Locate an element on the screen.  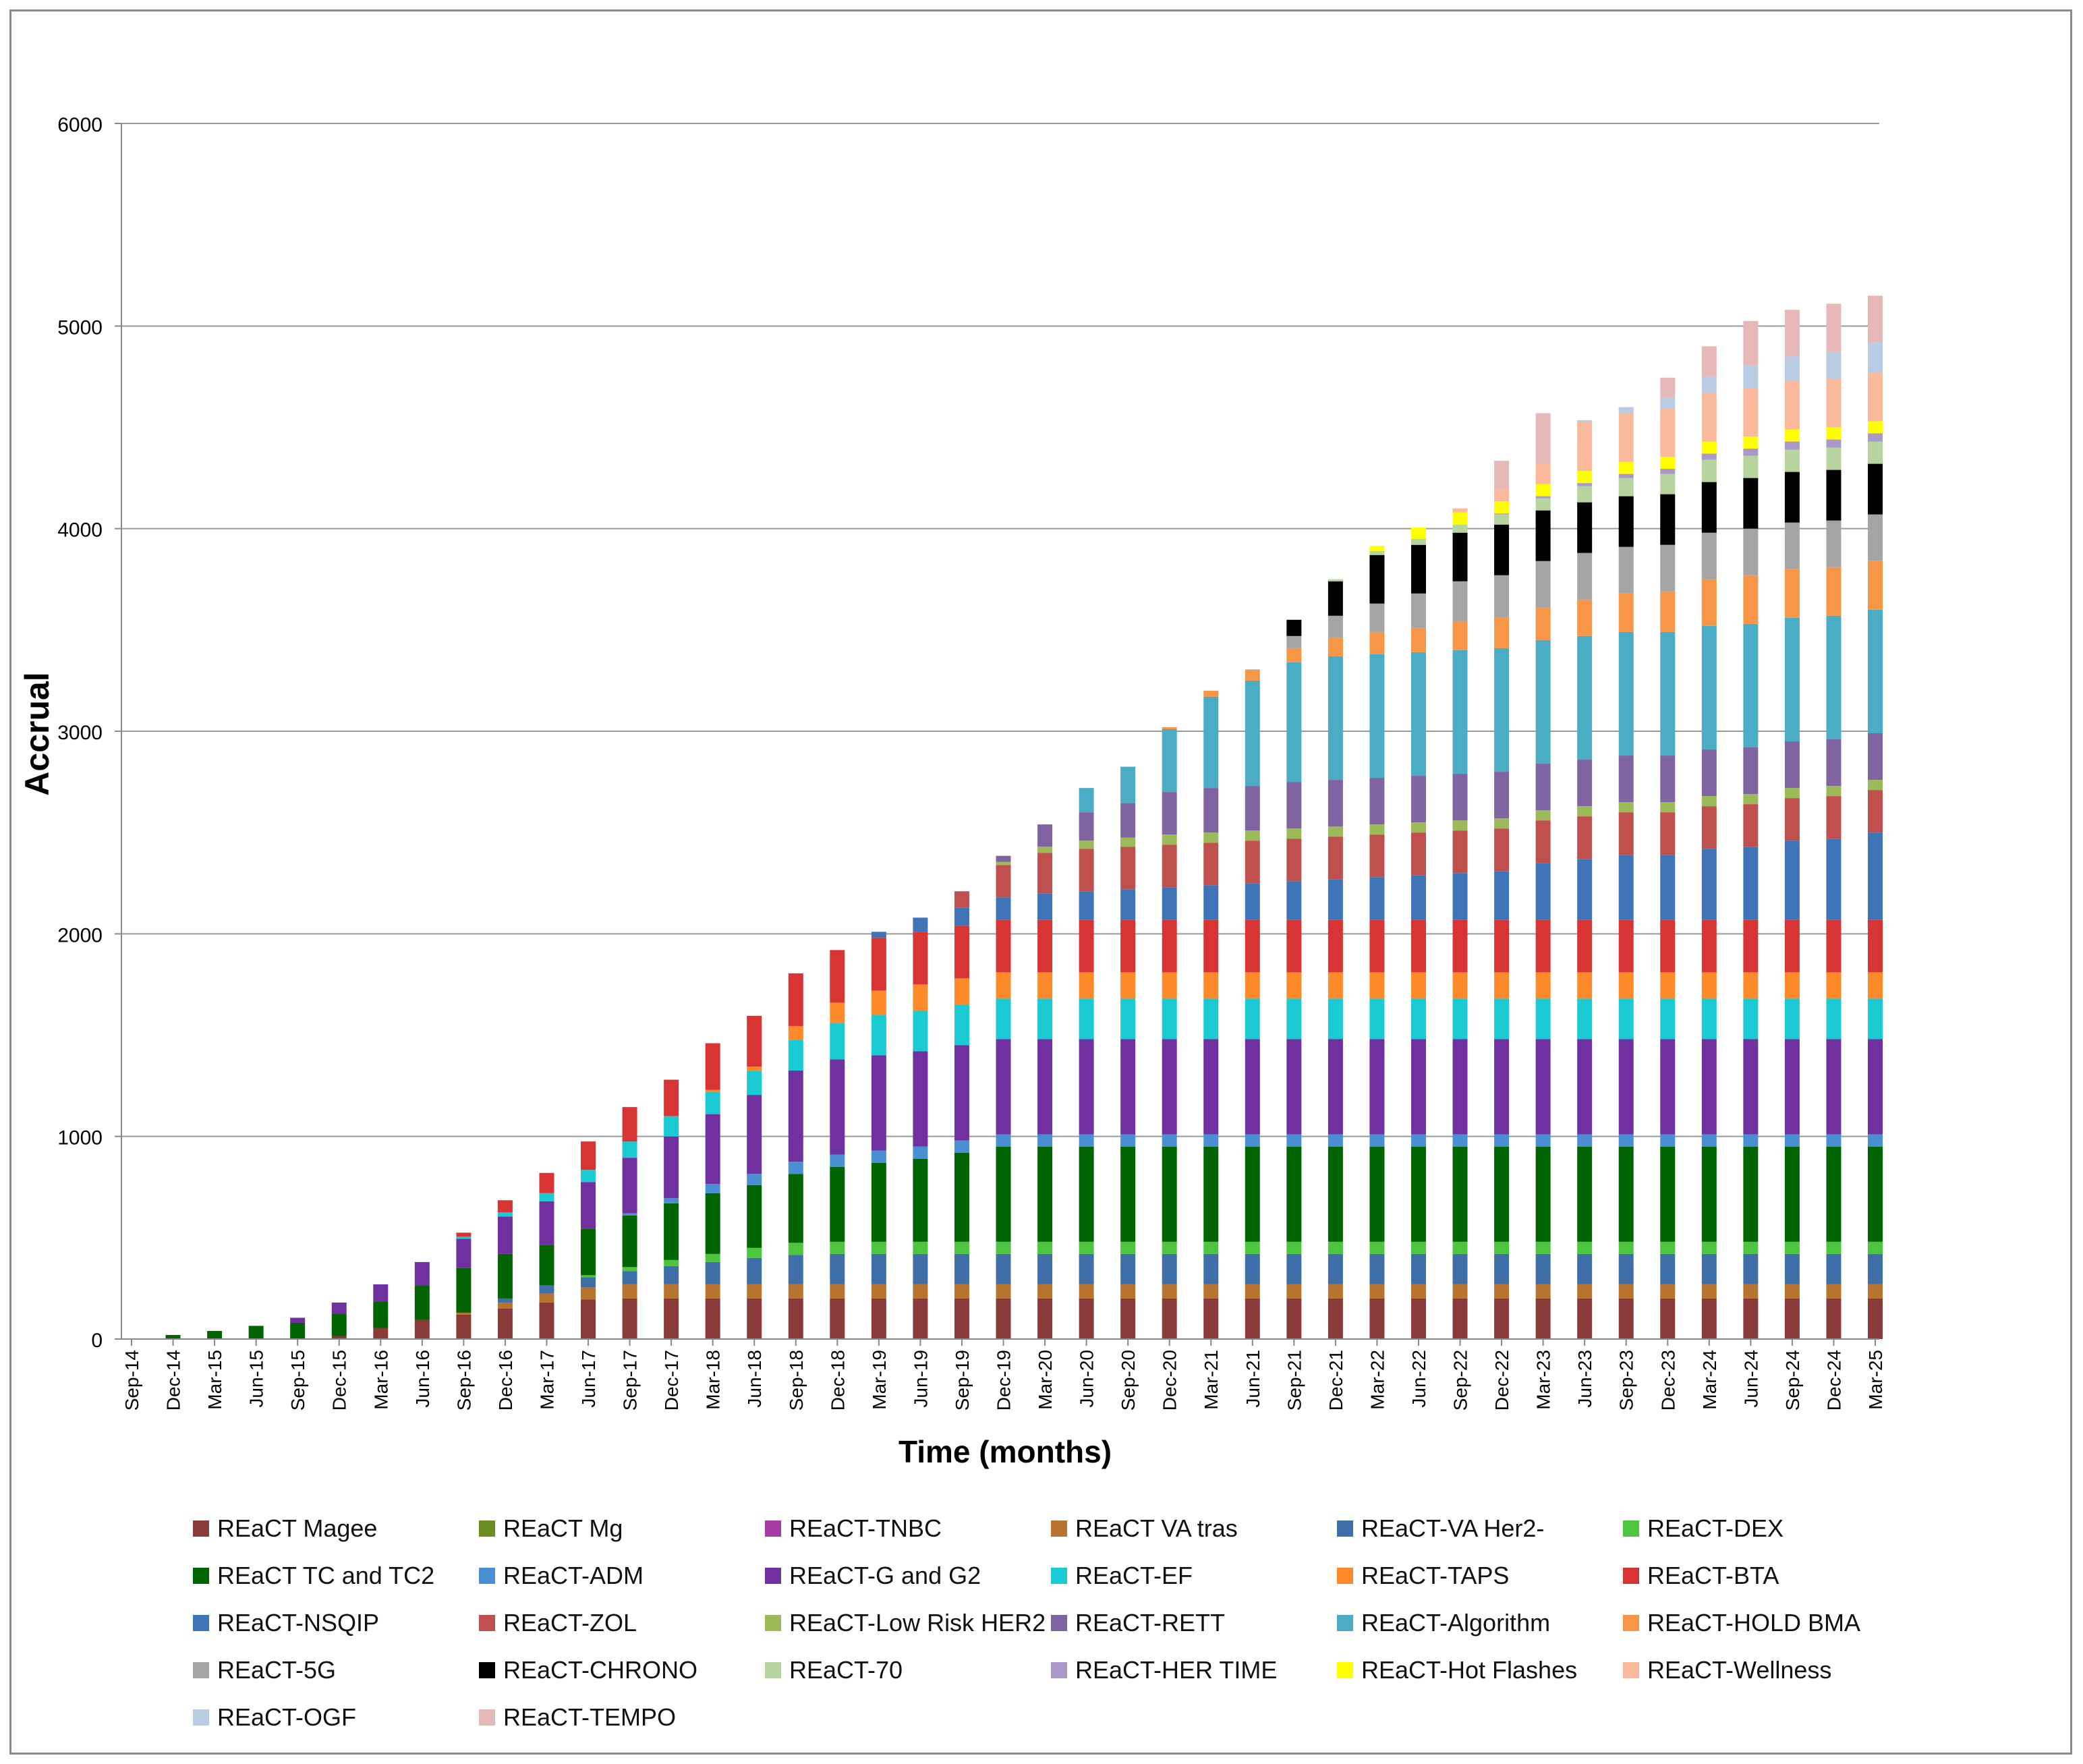
legend-item: REaCT-Low Risk HER2 is located at coordinates (905, 1623).